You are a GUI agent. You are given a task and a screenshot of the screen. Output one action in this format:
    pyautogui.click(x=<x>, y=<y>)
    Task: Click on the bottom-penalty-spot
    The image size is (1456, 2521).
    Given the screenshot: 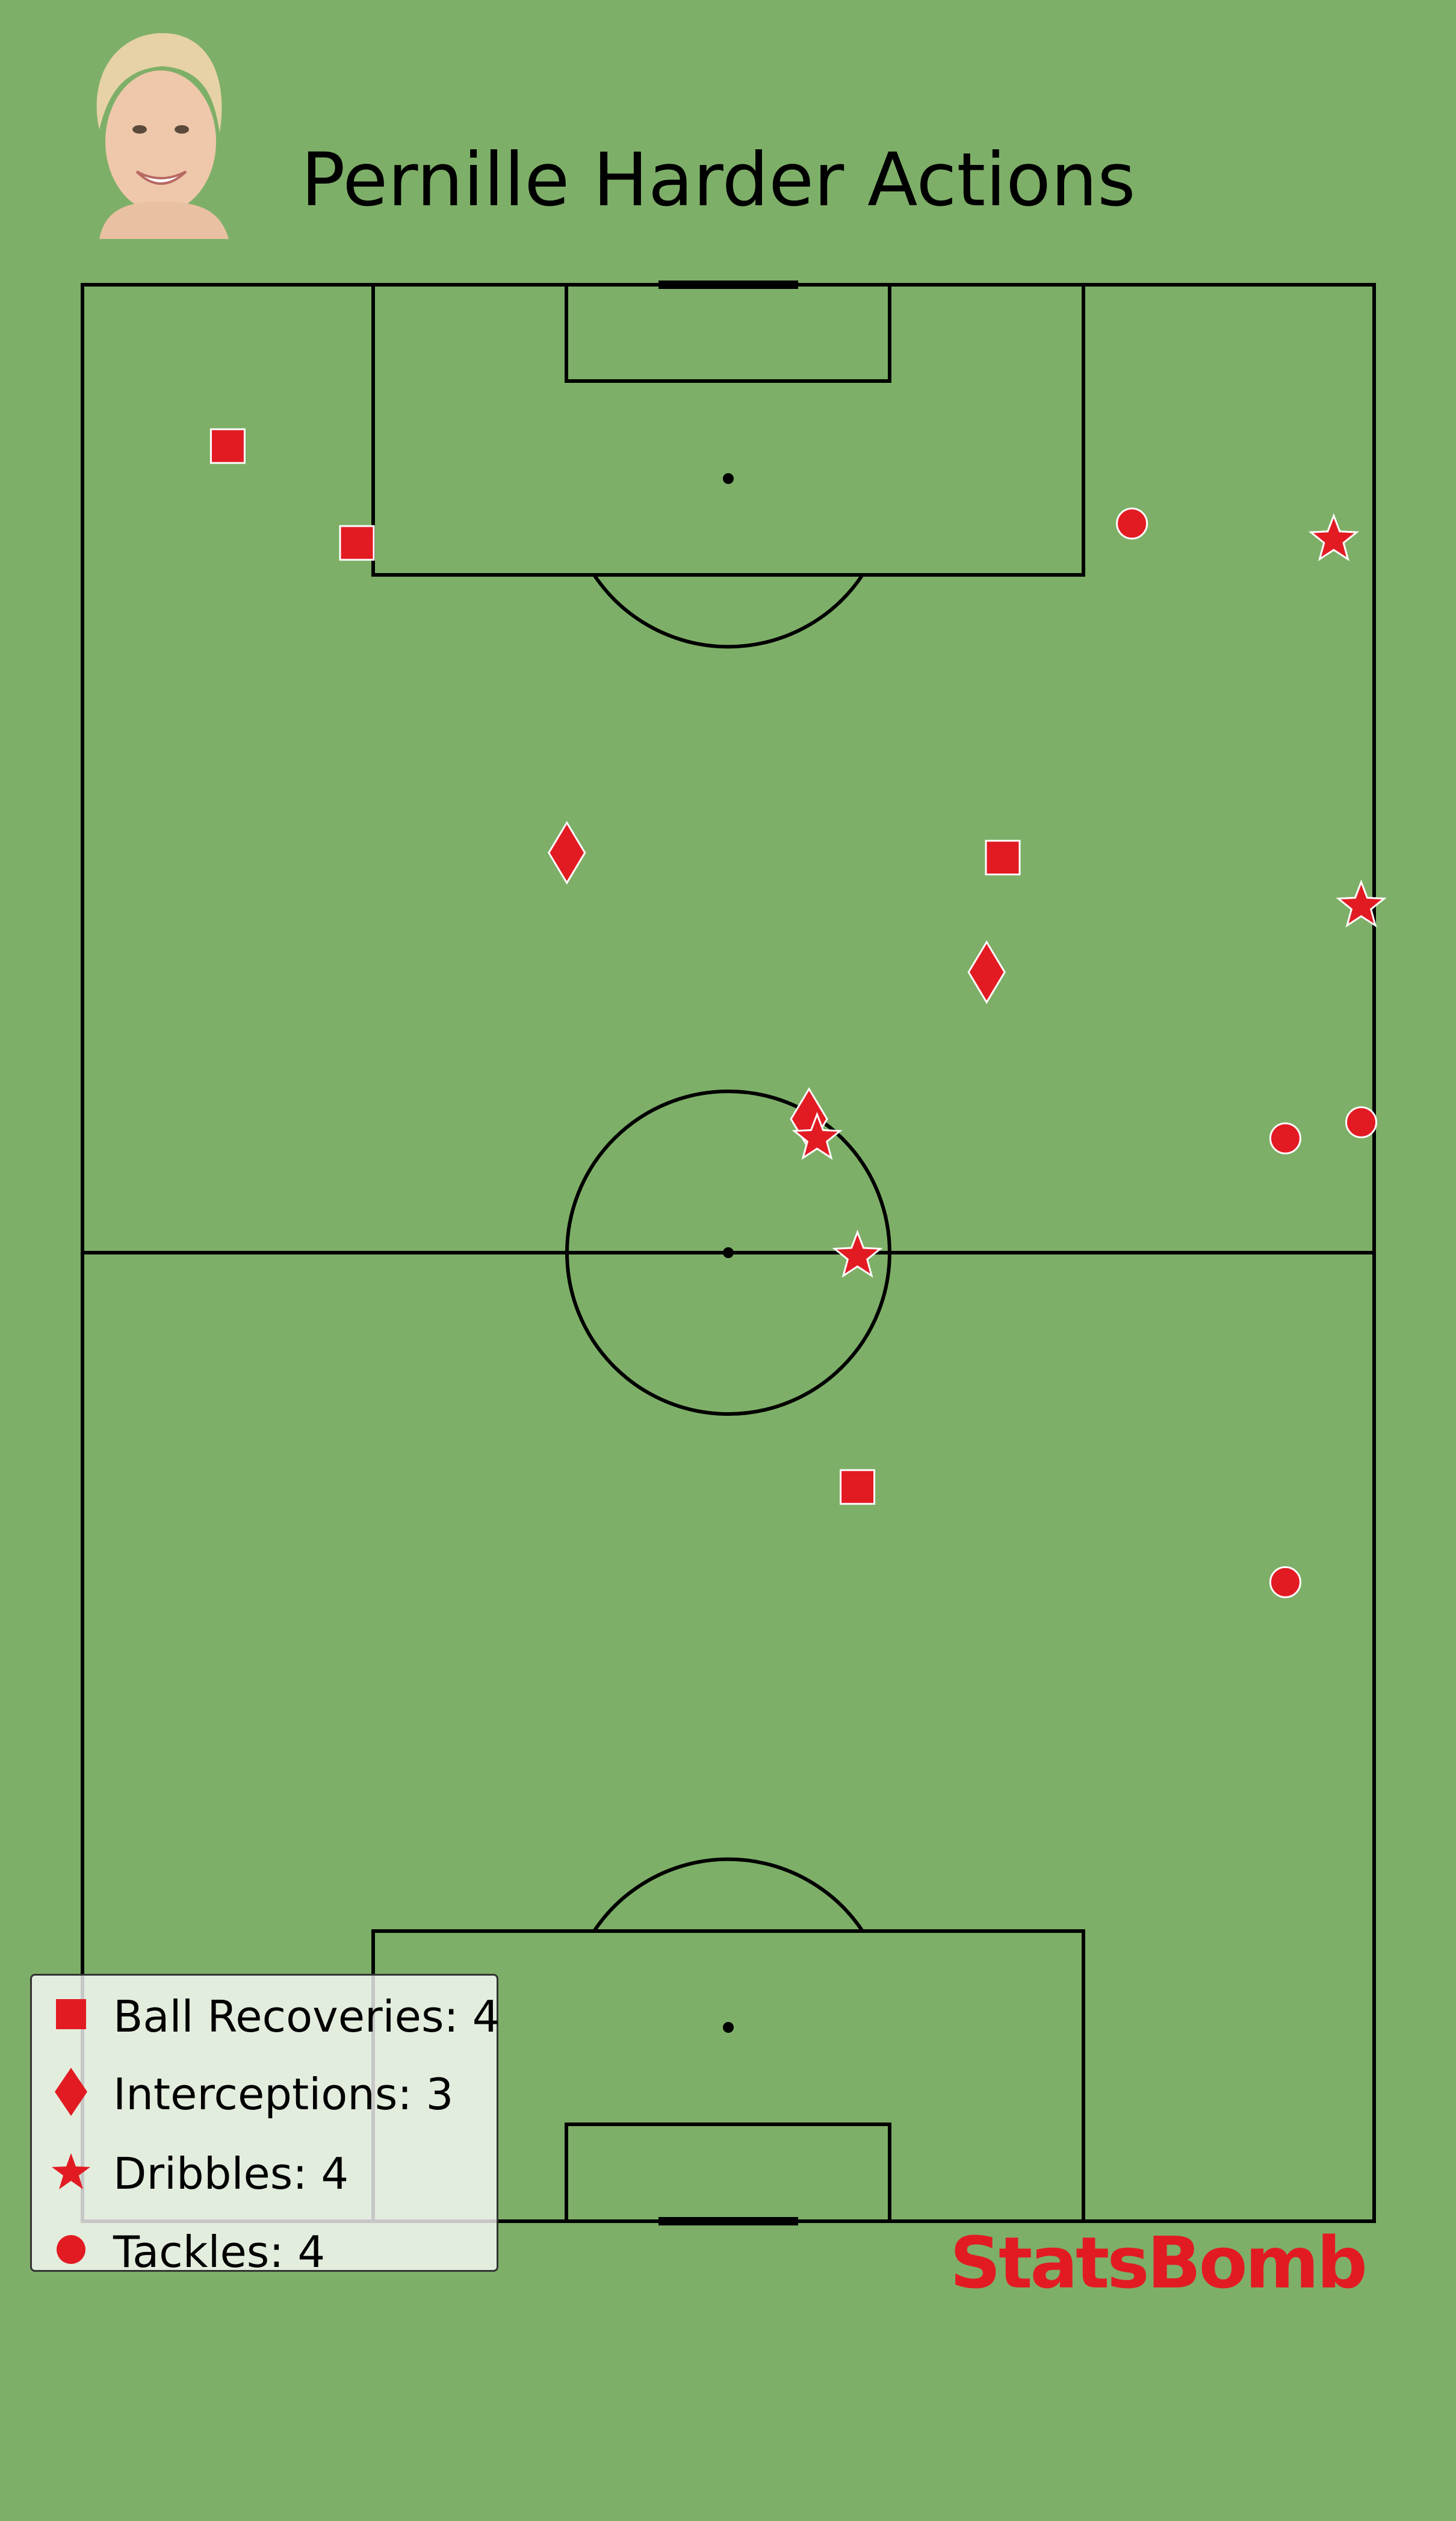 What is the action you would take?
    pyautogui.click(x=728, y=2027)
    